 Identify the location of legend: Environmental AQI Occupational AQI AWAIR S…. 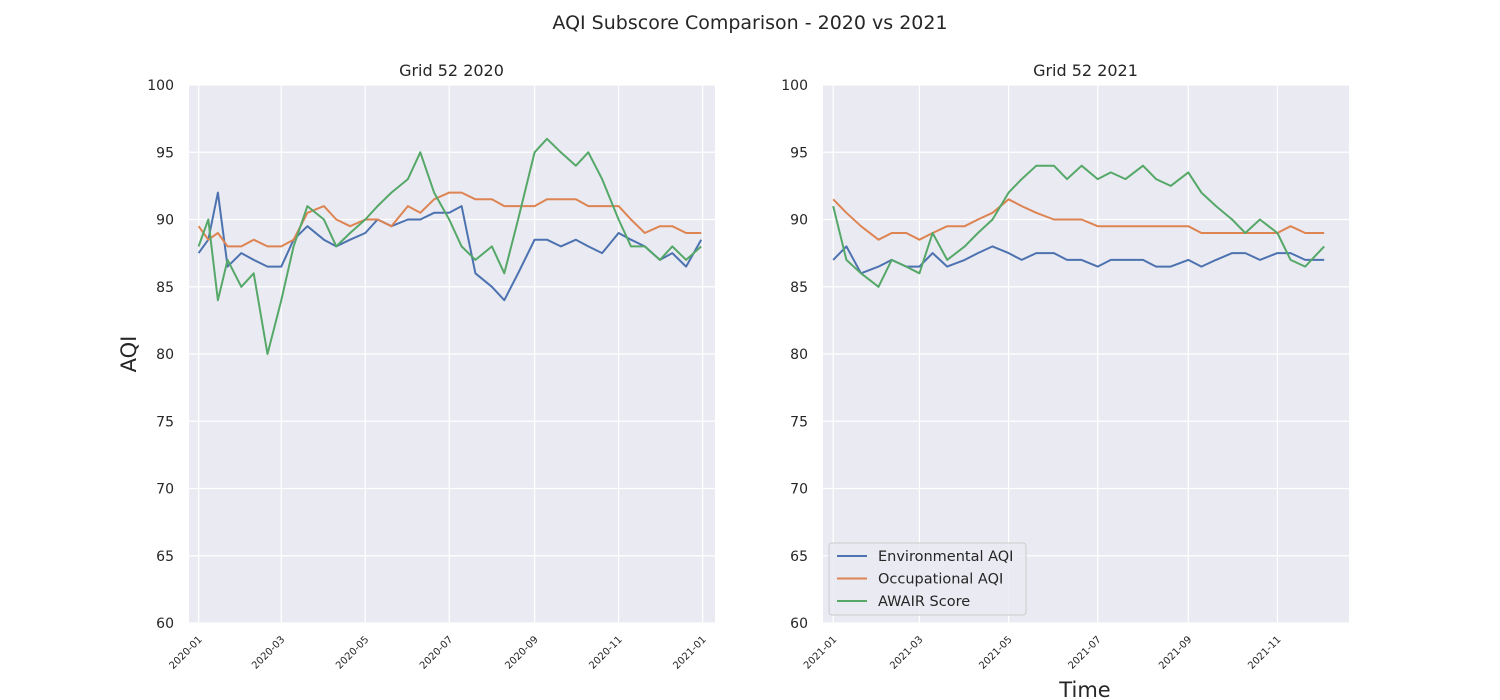
(927, 579).